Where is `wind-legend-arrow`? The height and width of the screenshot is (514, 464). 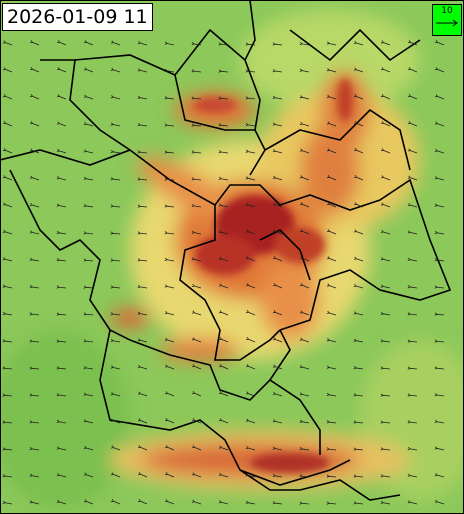 wind-legend-arrow is located at coordinates (447, 23).